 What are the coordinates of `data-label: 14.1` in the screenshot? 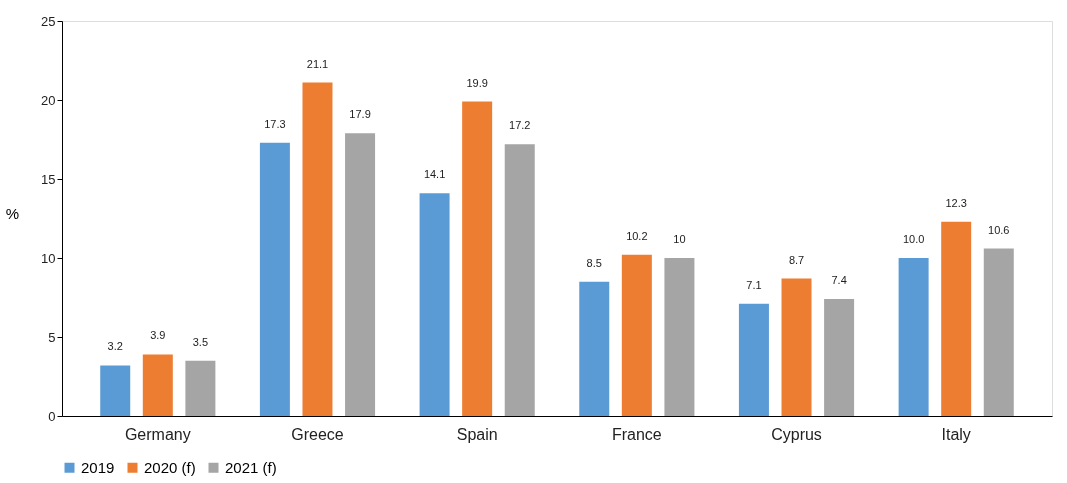 It's located at (434, 174).